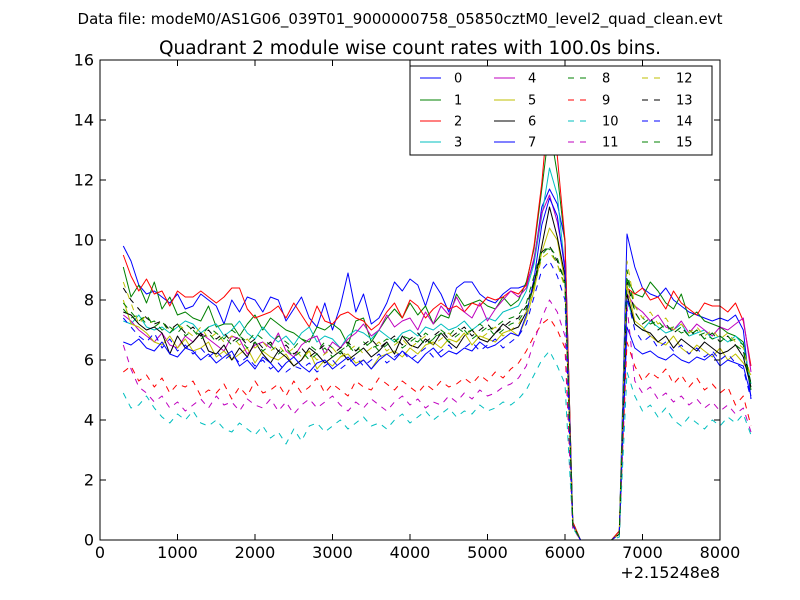 The image size is (800, 600). Describe the element at coordinates (89, 420) in the screenshot. I see `y-tick-label: 4` at that location.